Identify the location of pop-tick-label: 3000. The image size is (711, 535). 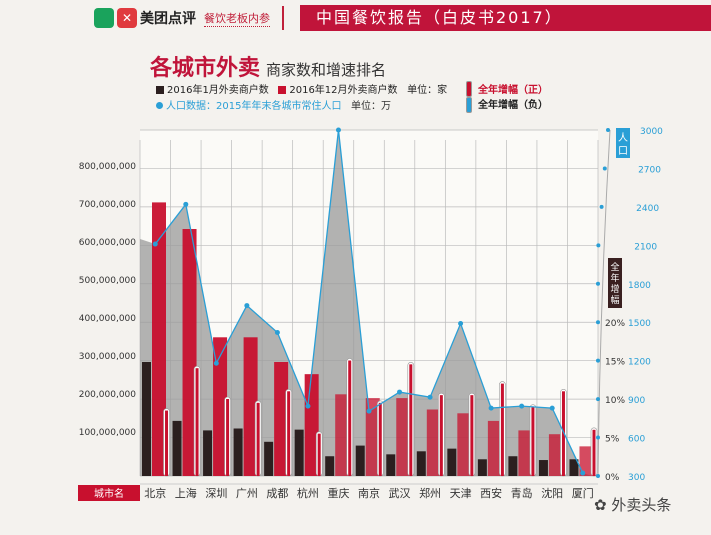
(651, 132).